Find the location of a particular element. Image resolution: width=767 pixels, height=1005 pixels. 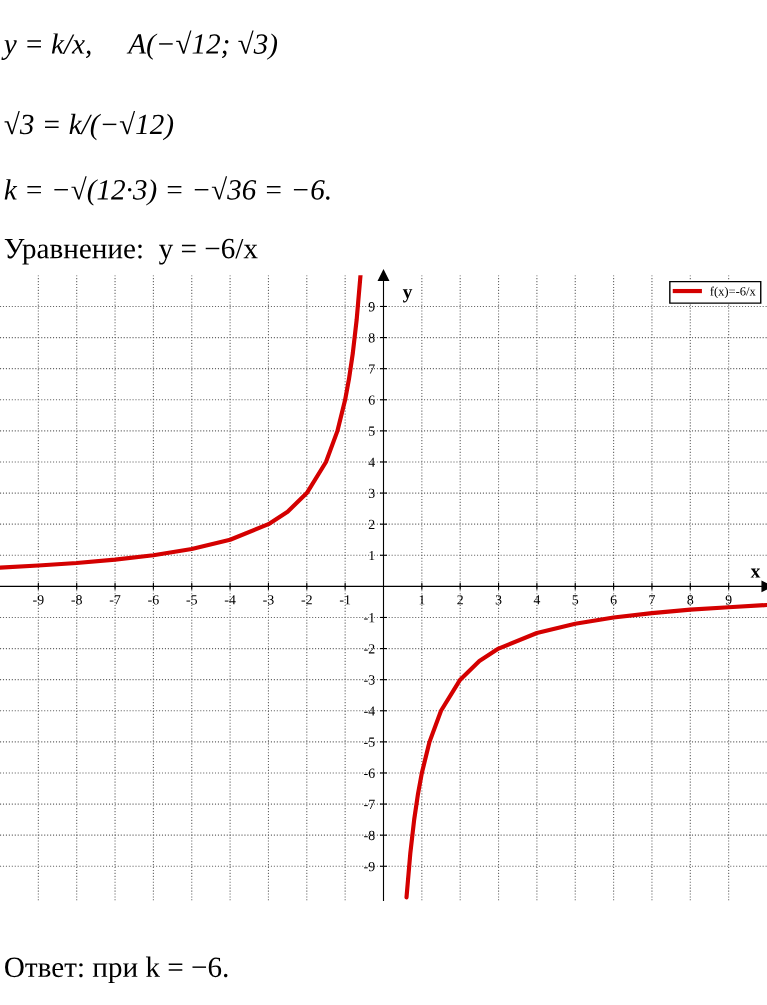

x-tick-label: 2 is located at coordinates (460, 600).